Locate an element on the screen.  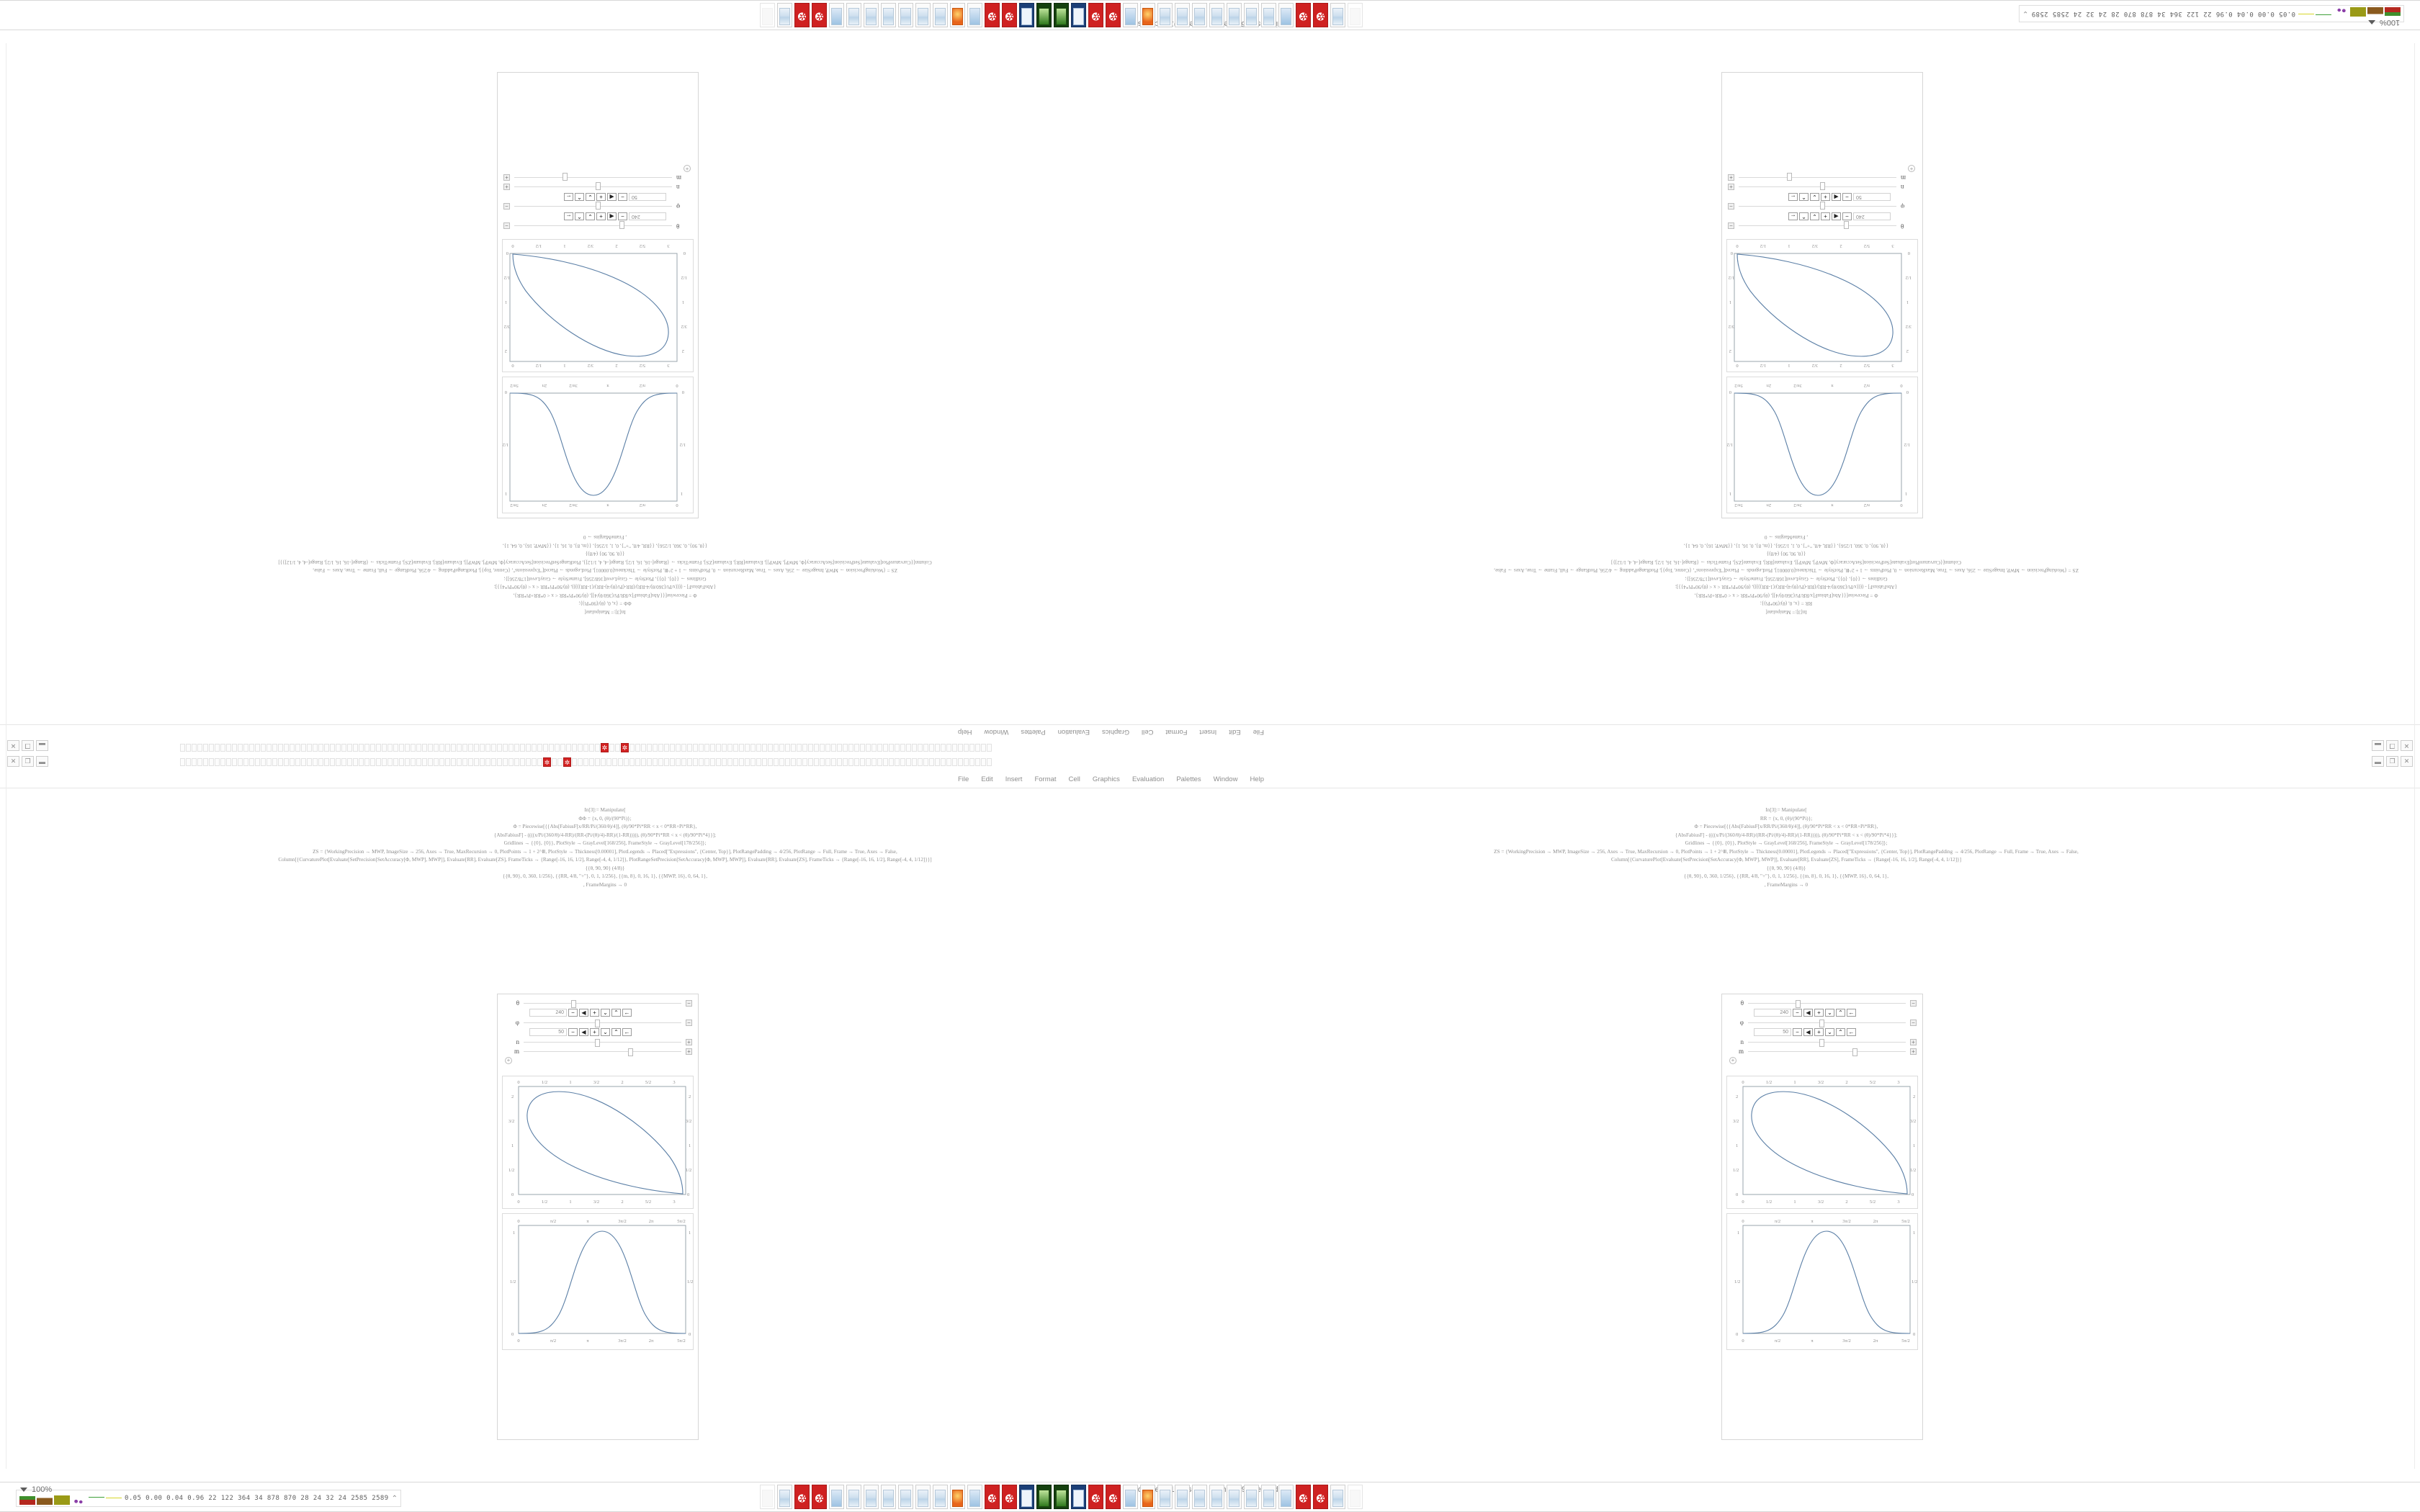
taskbar-window-firefox is located at coordinates (958, 1497).